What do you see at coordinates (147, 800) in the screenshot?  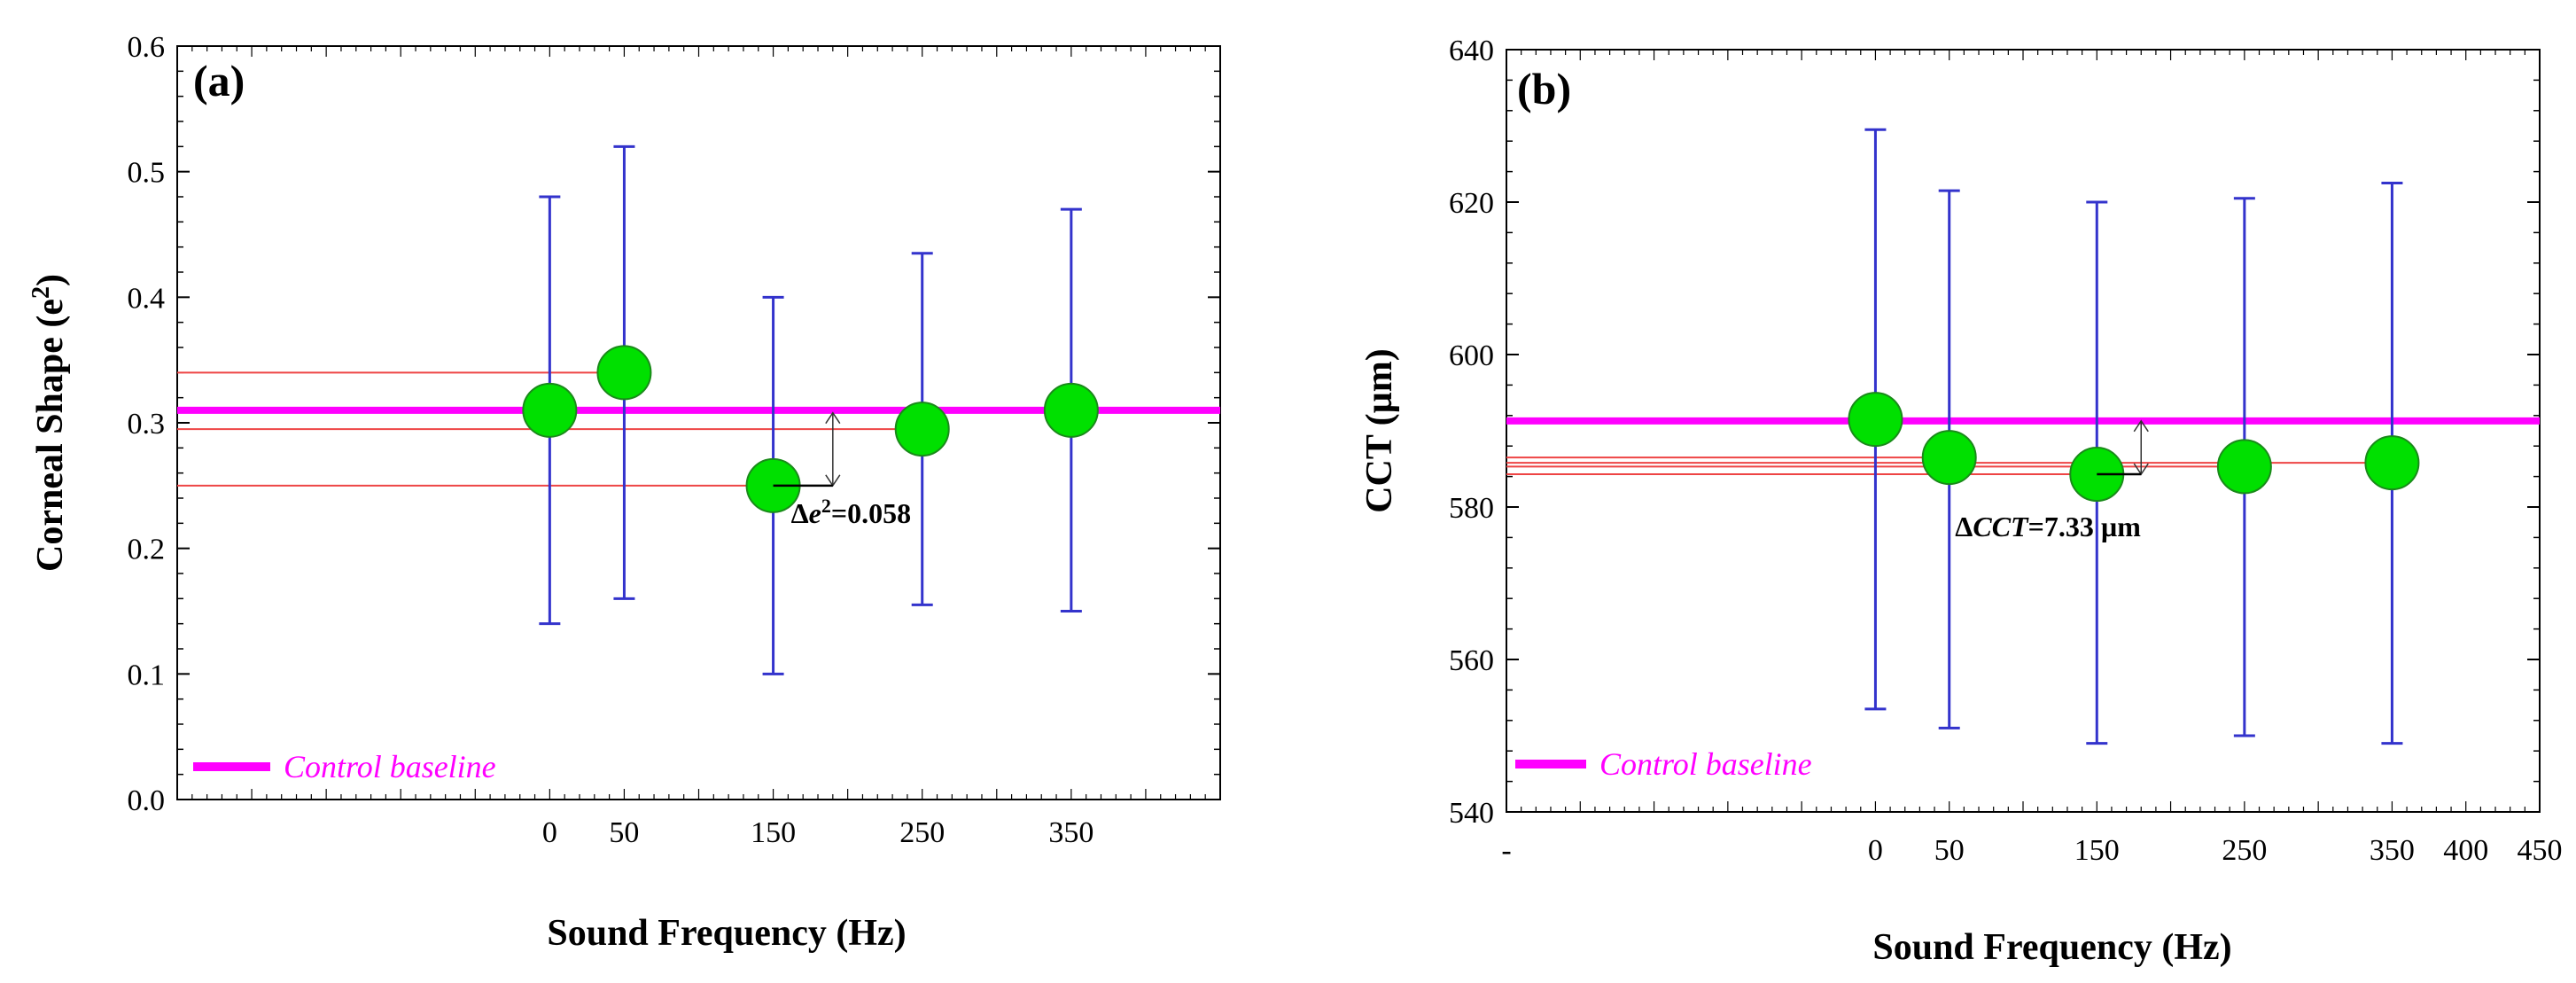 I see `y-tick-label: 0.0` at bounding box center [147, 800].